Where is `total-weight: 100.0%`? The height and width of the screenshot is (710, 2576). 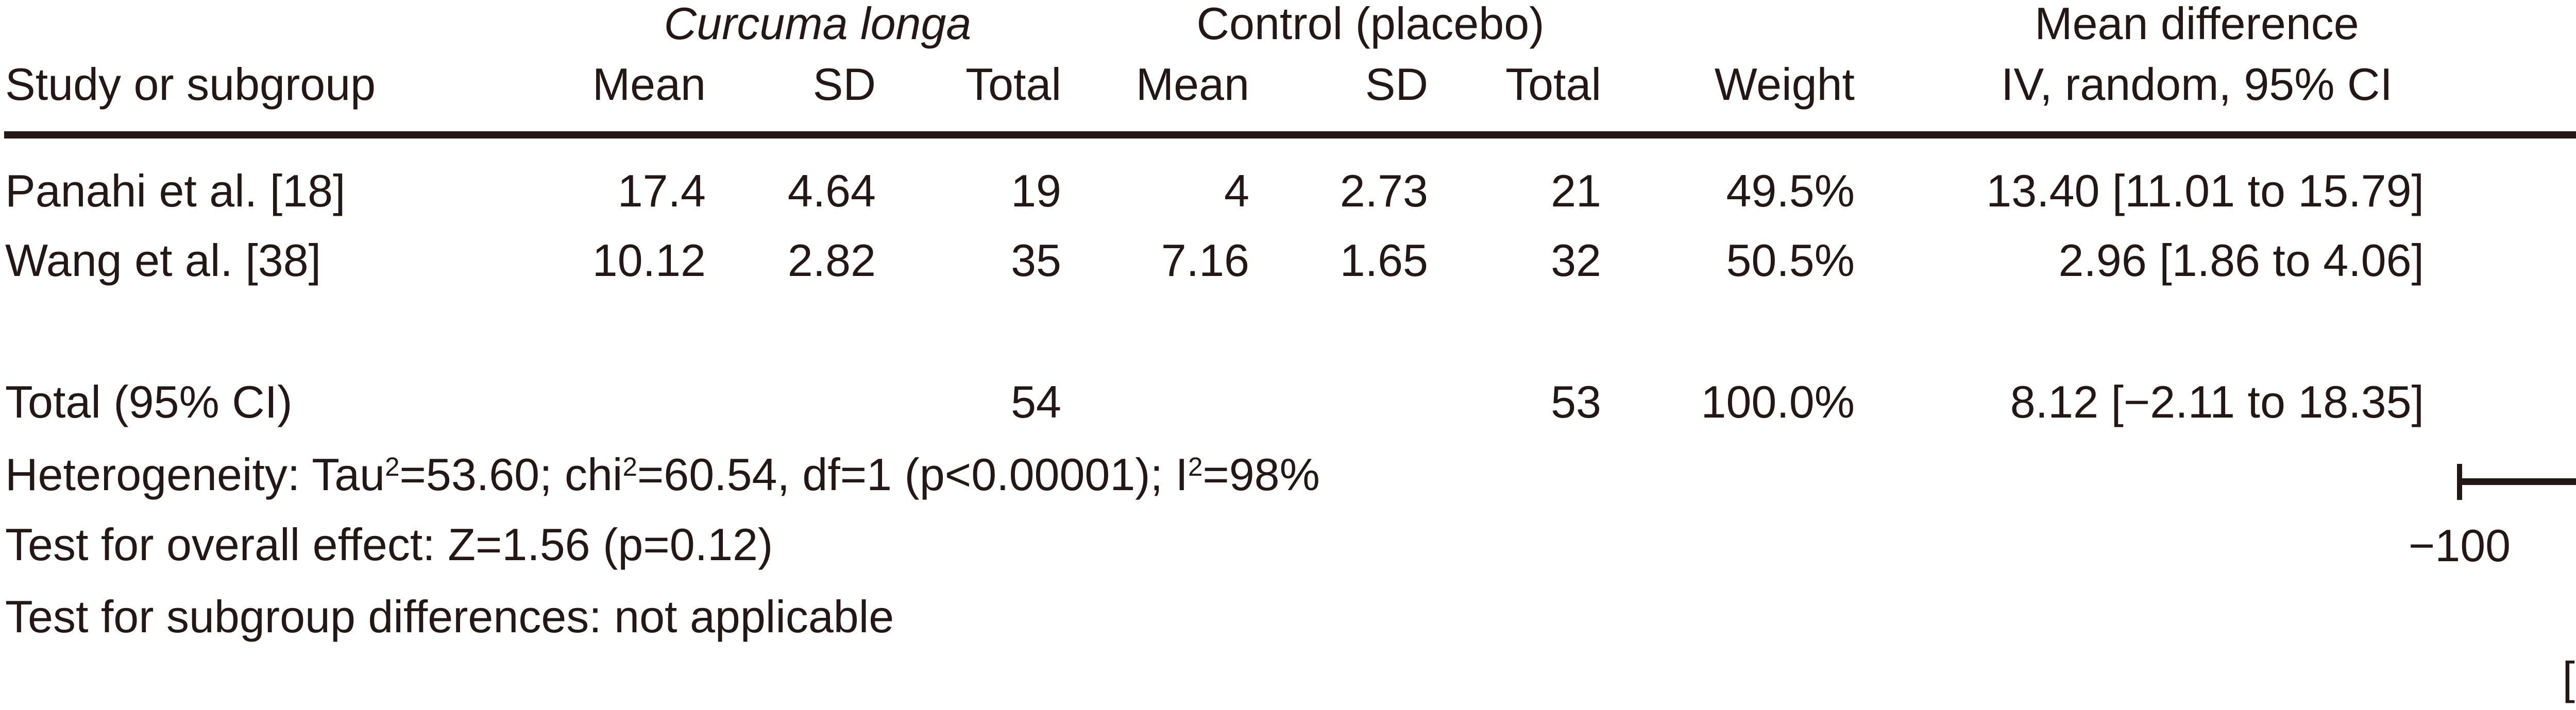 total-weight: 100.0% is located at coordinates (1778, 401).